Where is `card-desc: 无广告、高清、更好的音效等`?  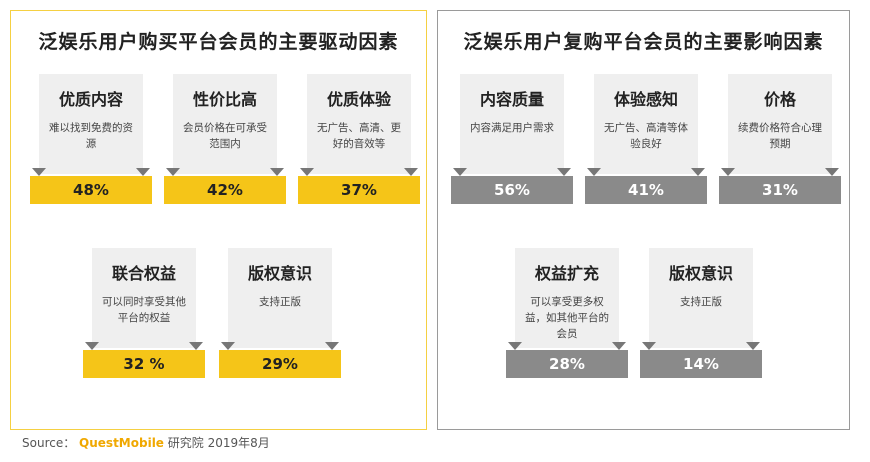 card-desc: 无广告、高清、更好的音效等 is located at coordinates (359, 136).